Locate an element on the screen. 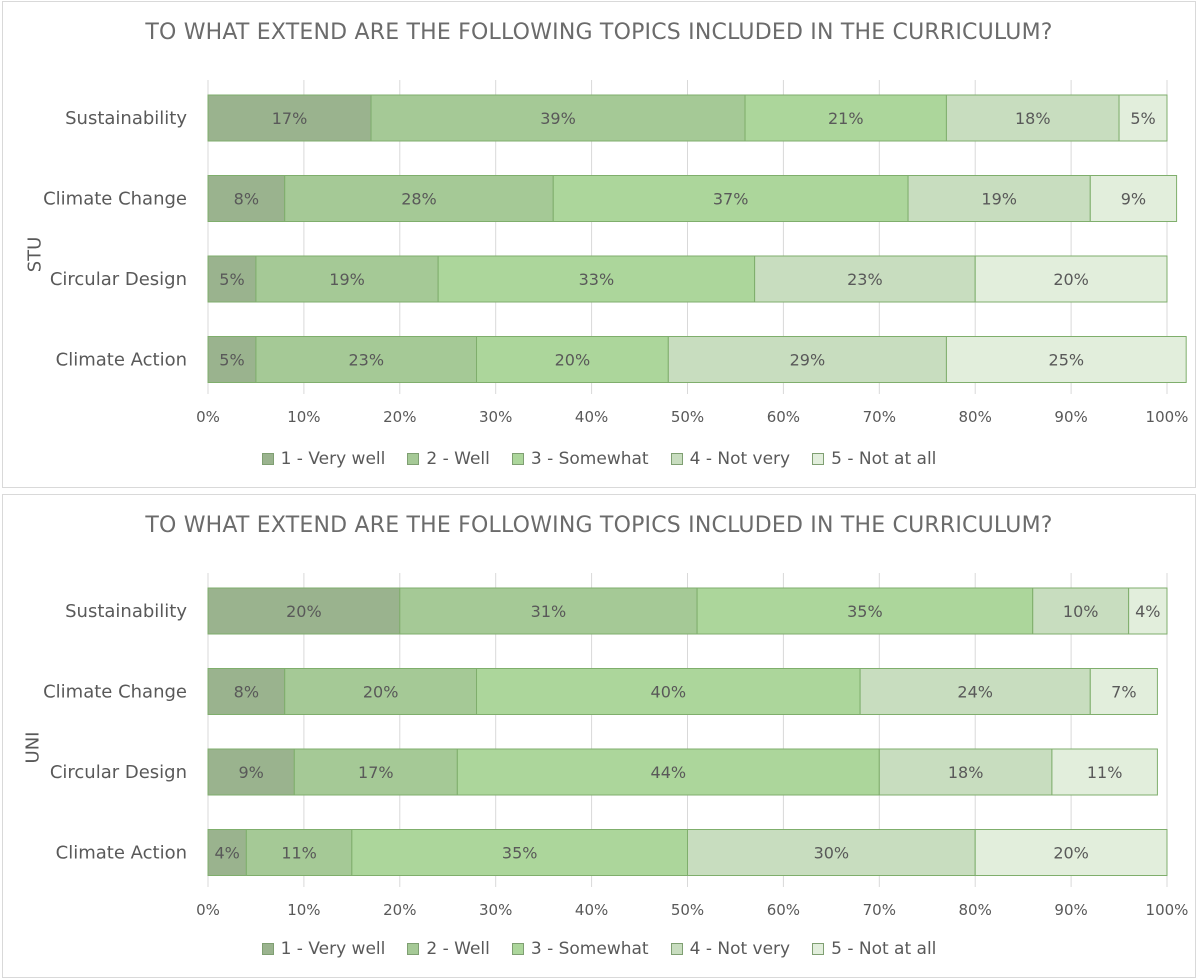 The image size is (1198, 979). data-label: 8% is located at coordinates (246, 692).